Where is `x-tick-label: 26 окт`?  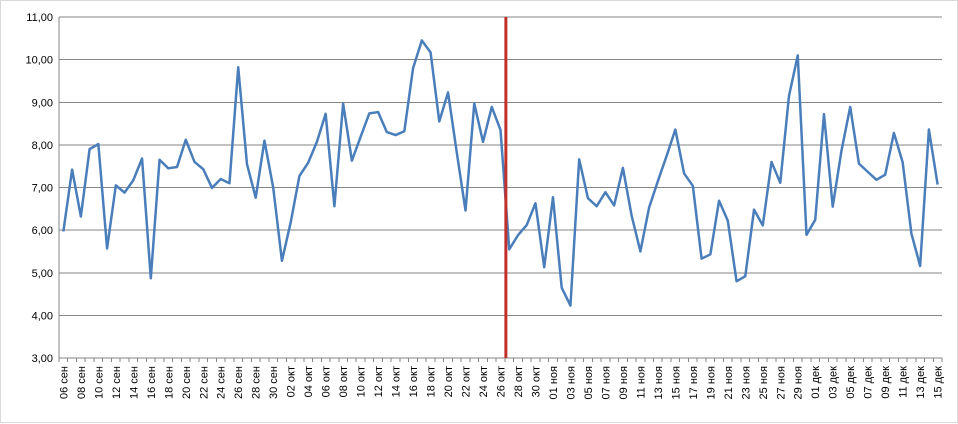 x-tick-label: 26 окт is located at coordinates (502, 381).